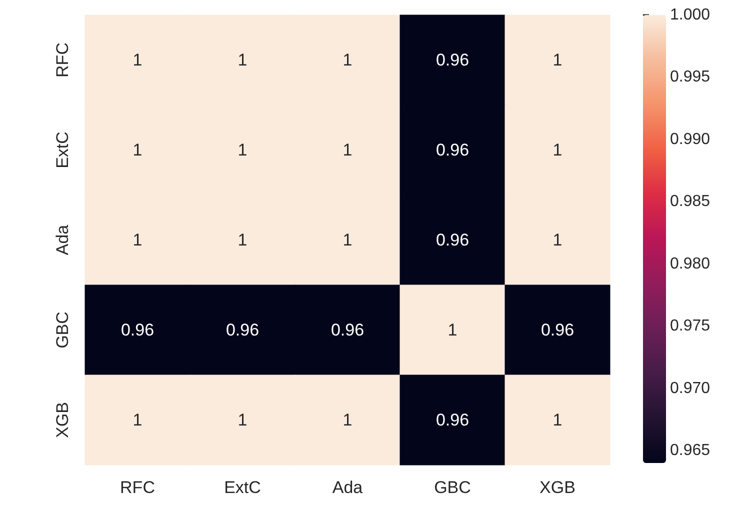 This screenshot has height=506, width=745. What do you see at coordinates (62, 330) in the screenshot?
I see `y-tick-label: GBC` at bounding box center [62, 330].